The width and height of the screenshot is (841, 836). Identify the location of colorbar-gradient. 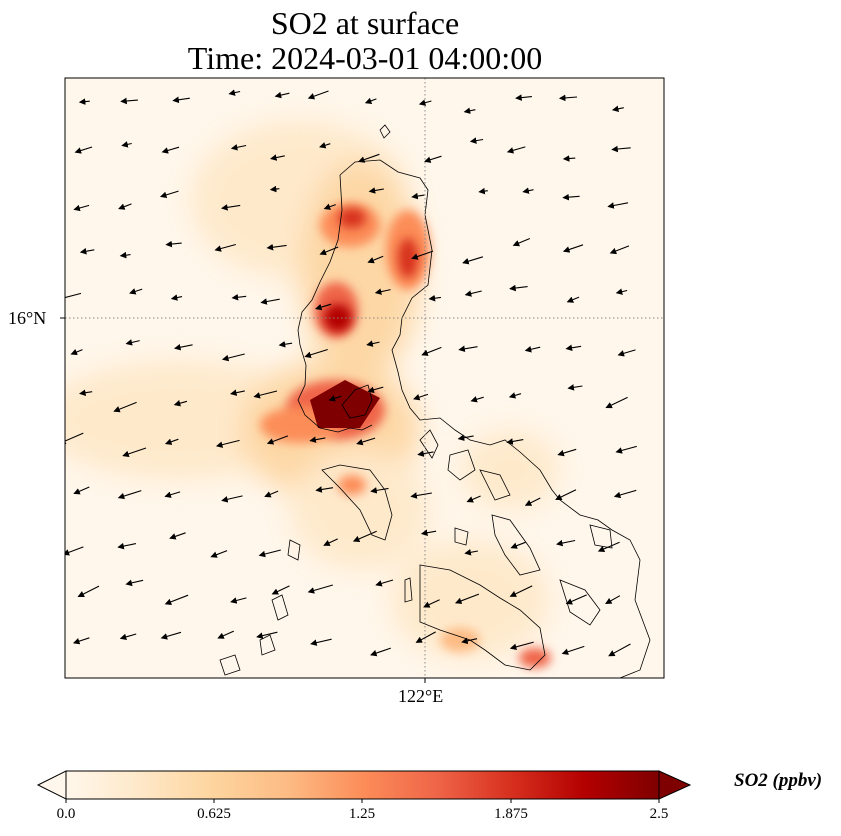
(362, 785).